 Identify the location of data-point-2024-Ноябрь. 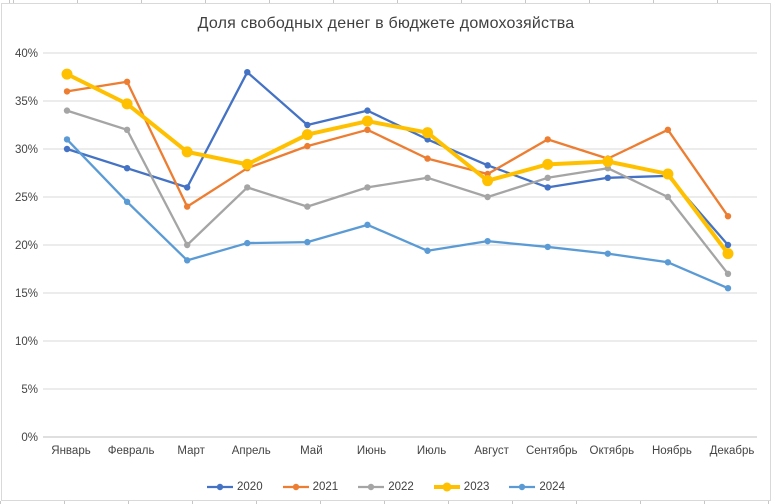
(668, 262).